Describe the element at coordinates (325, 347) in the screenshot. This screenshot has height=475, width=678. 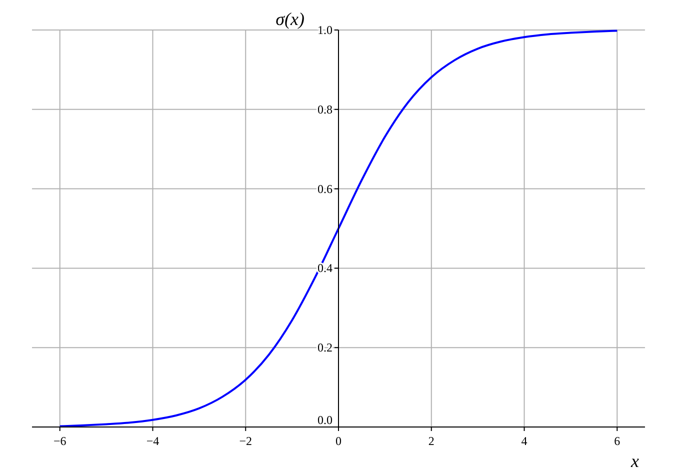
I see `y-tick-label: 0.2` at that location.